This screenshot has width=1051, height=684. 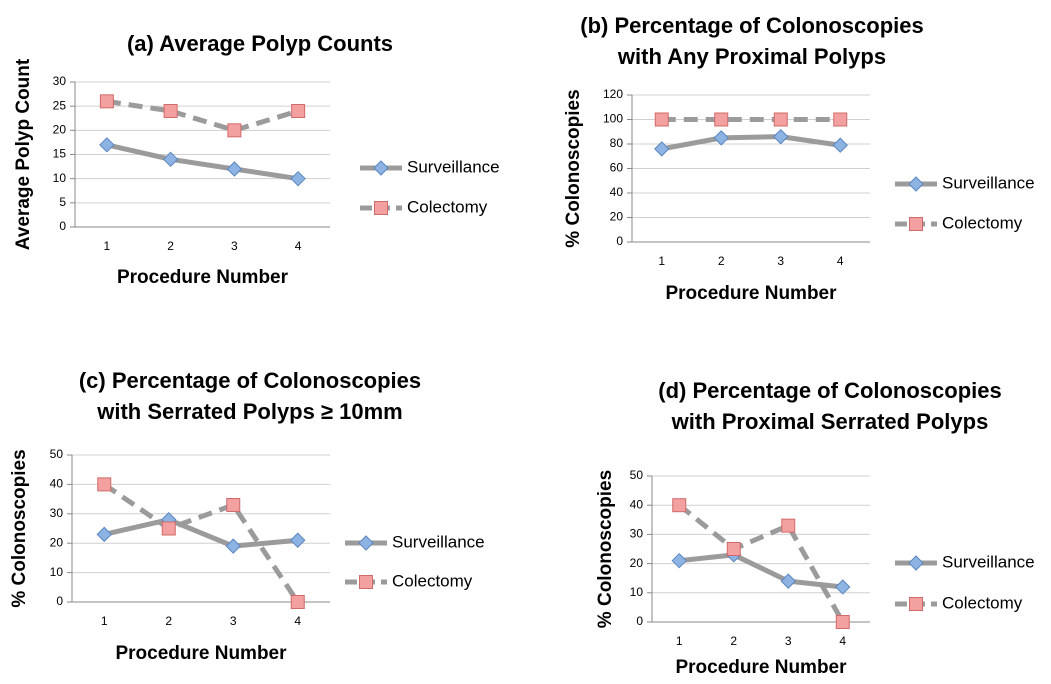 I want to click on chart-title: (c) Percentage of Colonoscopies, so click(x=250, y=380).